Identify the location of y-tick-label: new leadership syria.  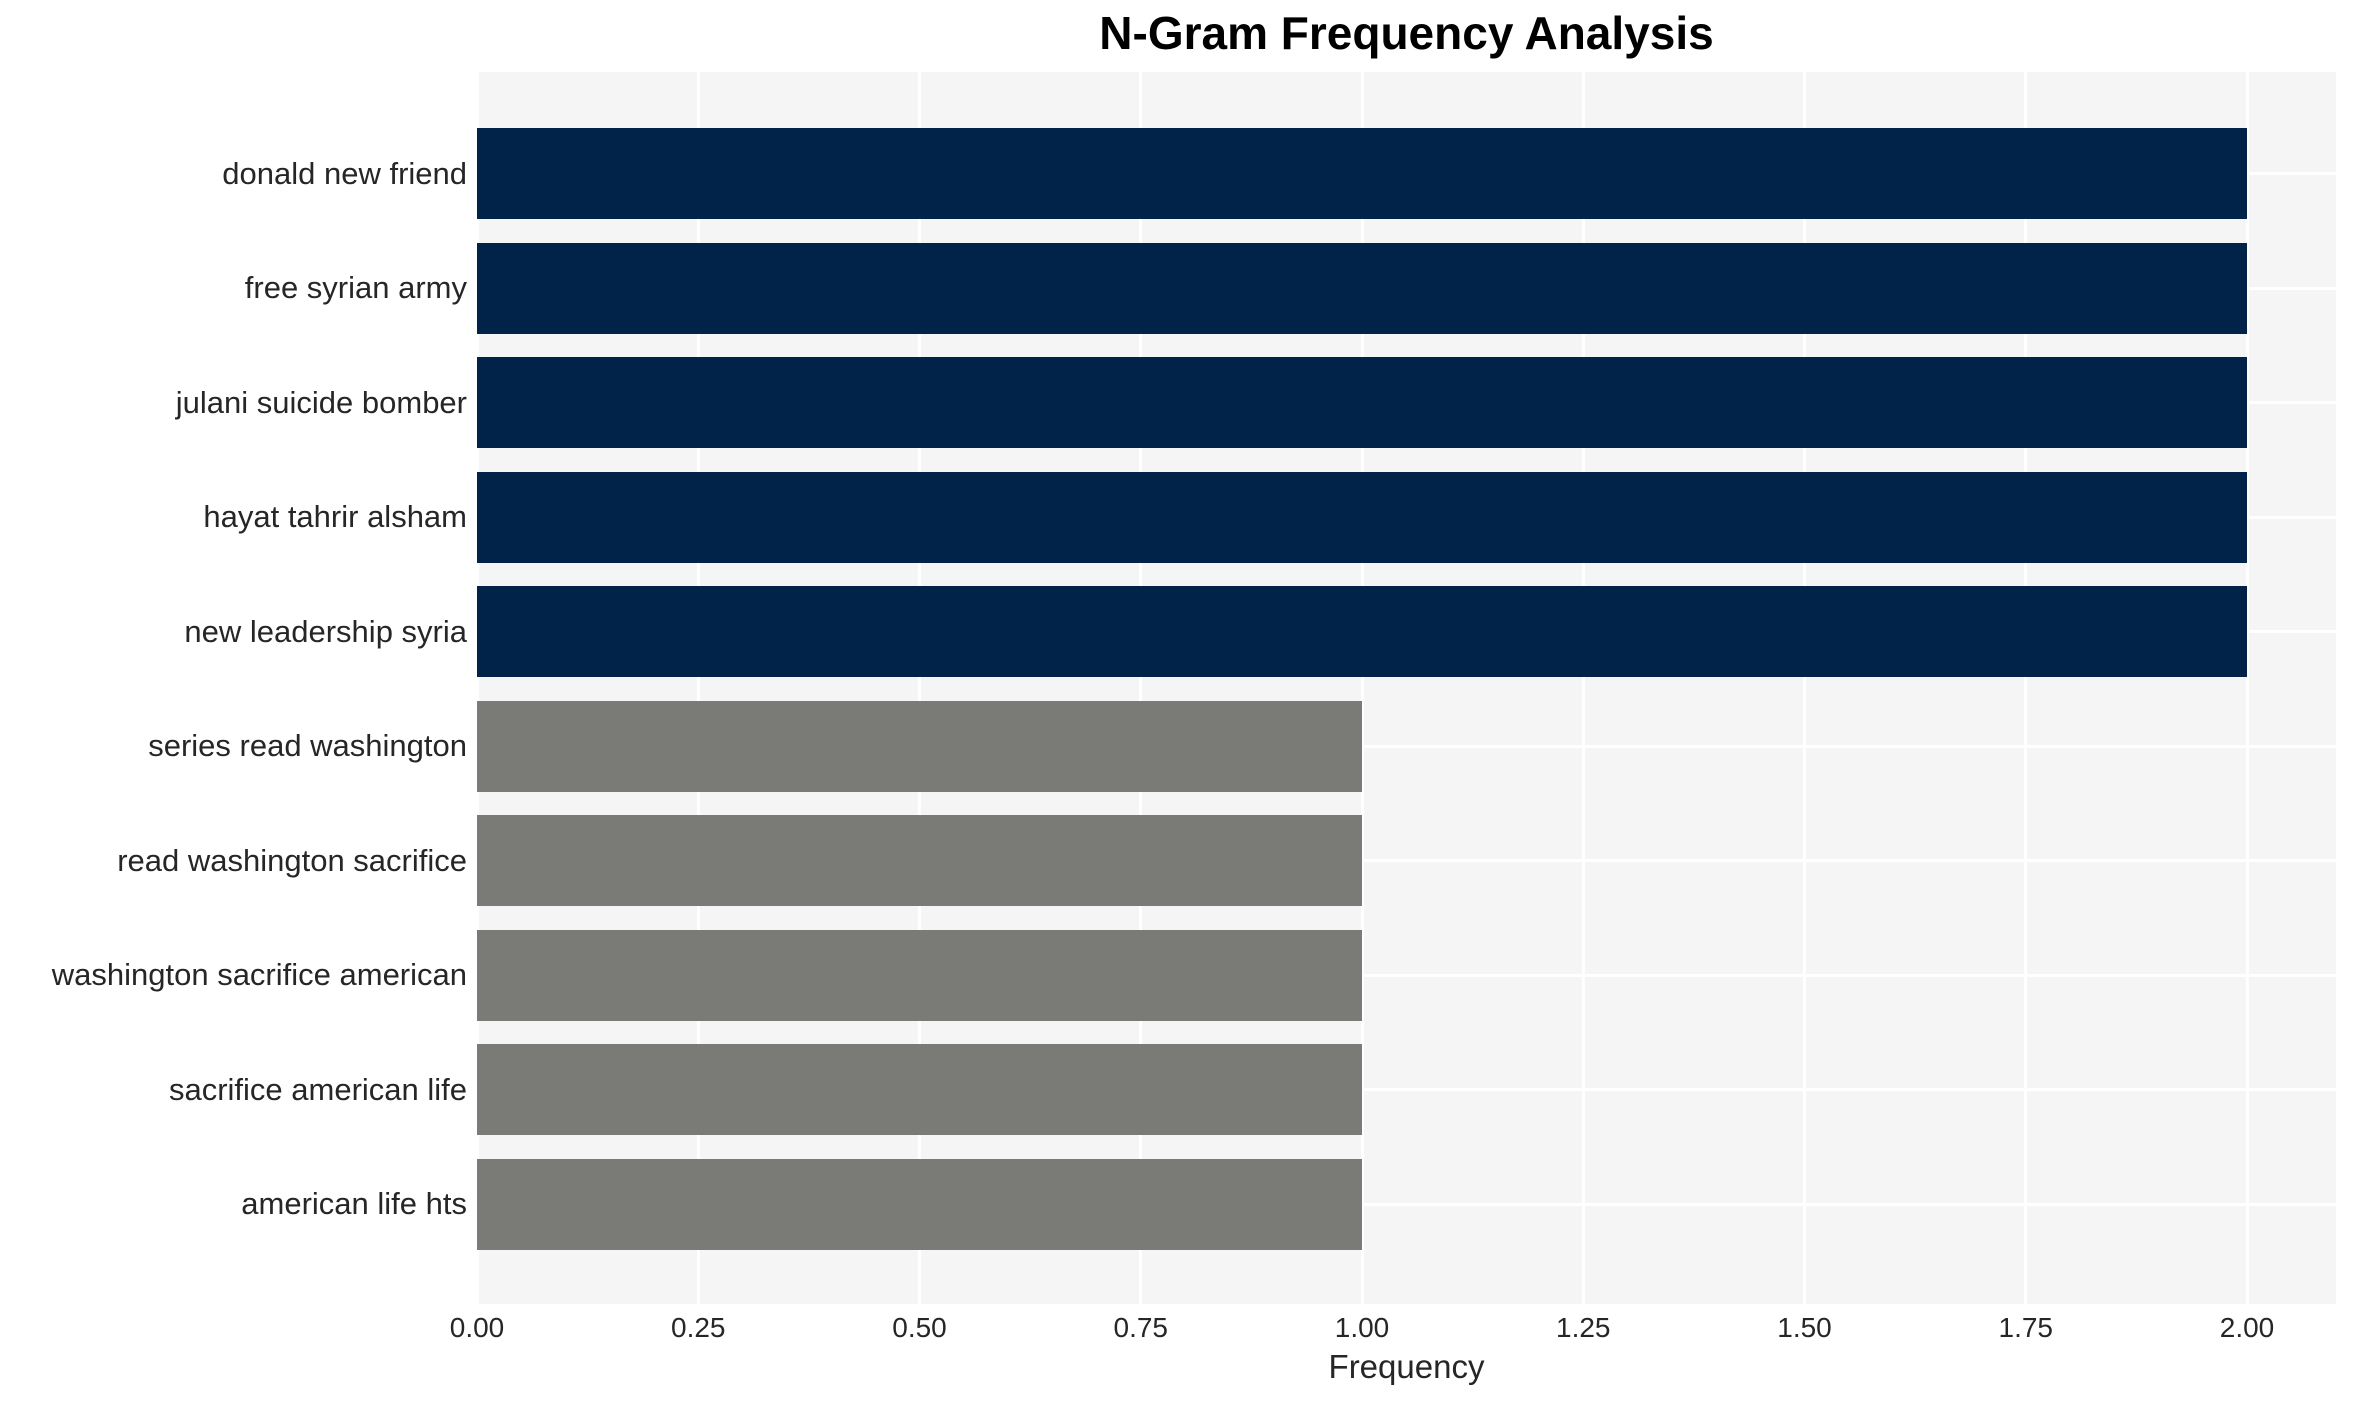
(325, 631).